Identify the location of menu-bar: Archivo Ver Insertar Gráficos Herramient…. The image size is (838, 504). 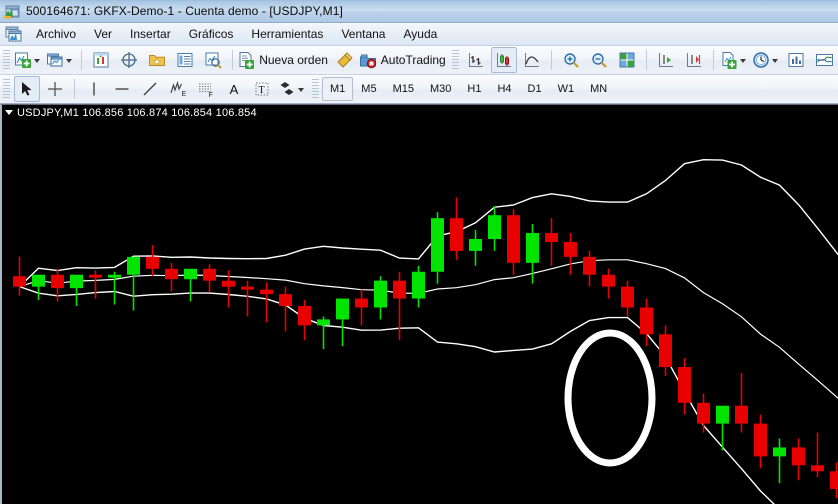
(419, 34).